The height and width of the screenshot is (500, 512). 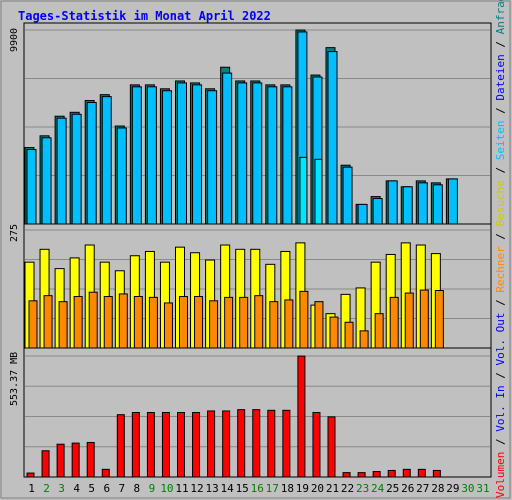 I want to click on day-label-9: 9, so click(x=152, y=488).